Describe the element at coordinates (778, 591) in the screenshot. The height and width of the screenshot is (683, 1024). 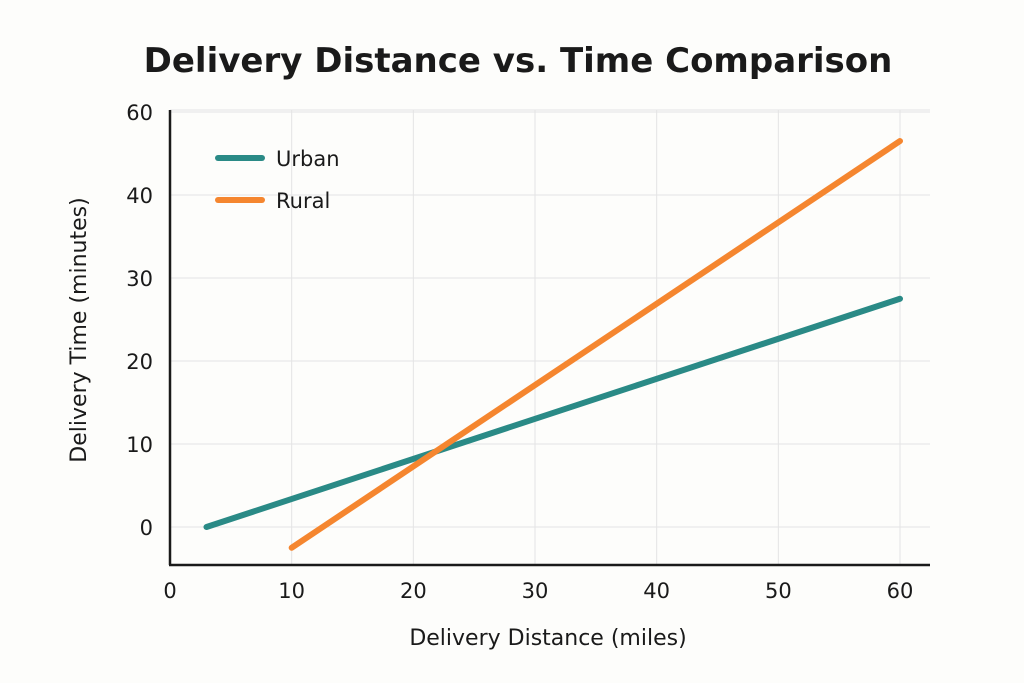
I see `x-tick-label: 50` at that location.